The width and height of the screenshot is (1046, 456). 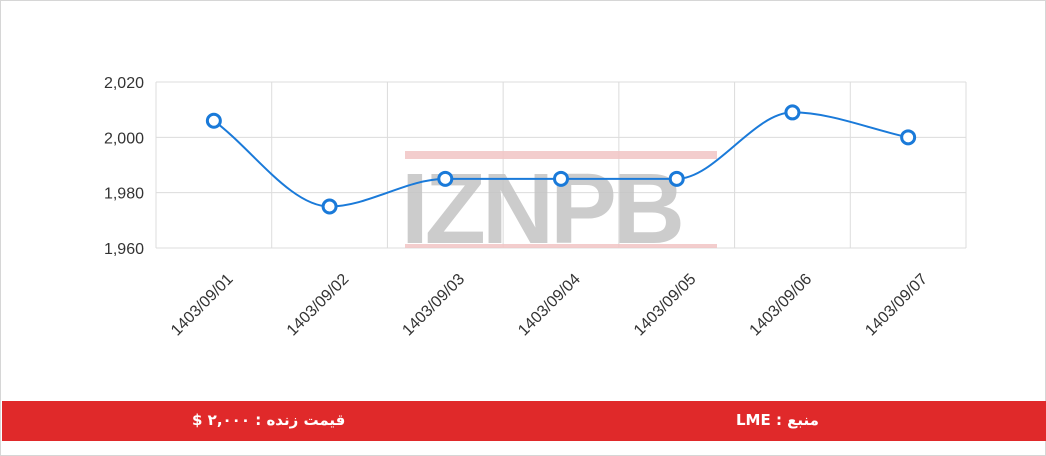 What do you see at coordinates (665, 305) in the screenshot?
I see `x-tick-label: 1403/09/05` at bounding box center [665, 305].